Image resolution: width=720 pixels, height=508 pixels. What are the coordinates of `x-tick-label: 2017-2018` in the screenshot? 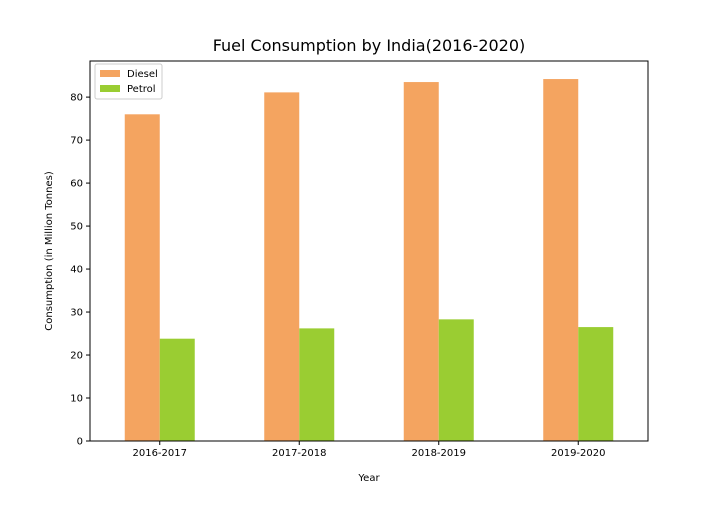 It's located at (299, 453).